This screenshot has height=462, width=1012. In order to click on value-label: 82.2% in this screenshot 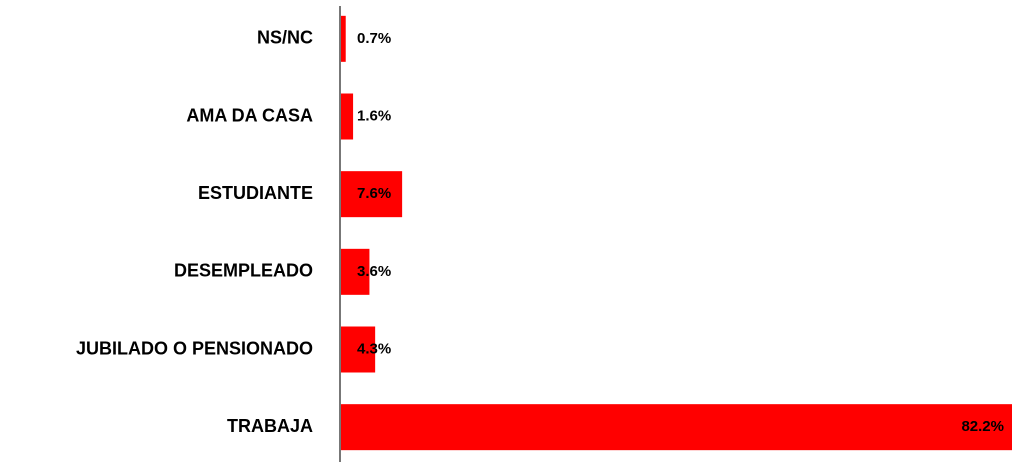, I will do `click(982, 426)`.